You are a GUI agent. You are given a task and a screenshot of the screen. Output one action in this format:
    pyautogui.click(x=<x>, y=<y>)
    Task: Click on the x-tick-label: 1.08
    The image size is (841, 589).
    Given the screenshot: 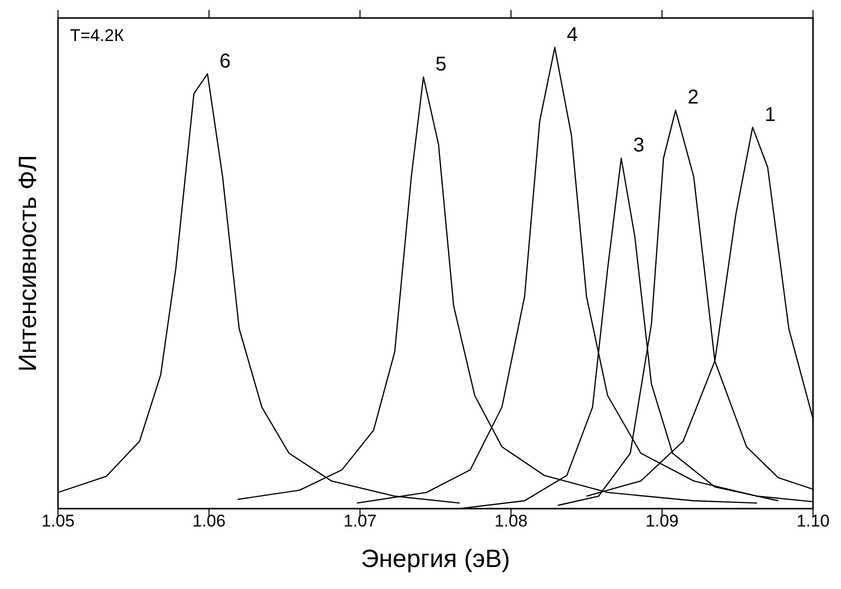 What is the action you would take?
    pyautogui.click(x=511, y=520)
    